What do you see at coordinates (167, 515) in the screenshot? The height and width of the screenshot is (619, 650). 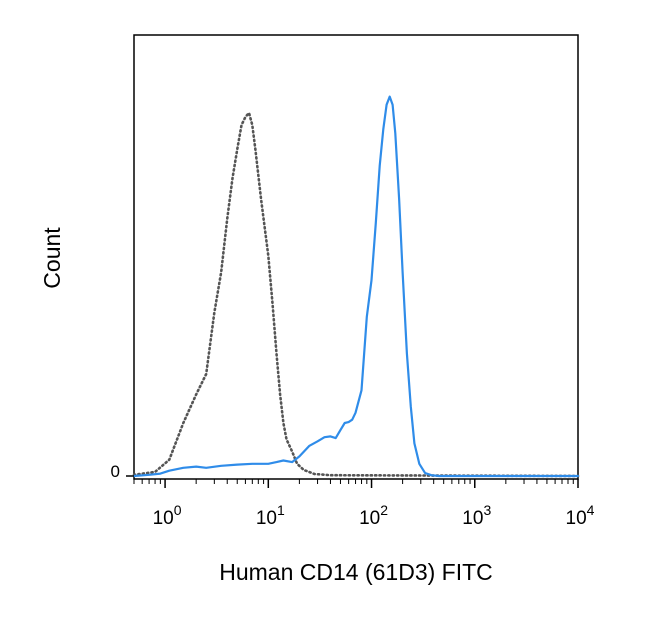 I see `x-tick-label: 10⁰` at bounding box center [167, 515].